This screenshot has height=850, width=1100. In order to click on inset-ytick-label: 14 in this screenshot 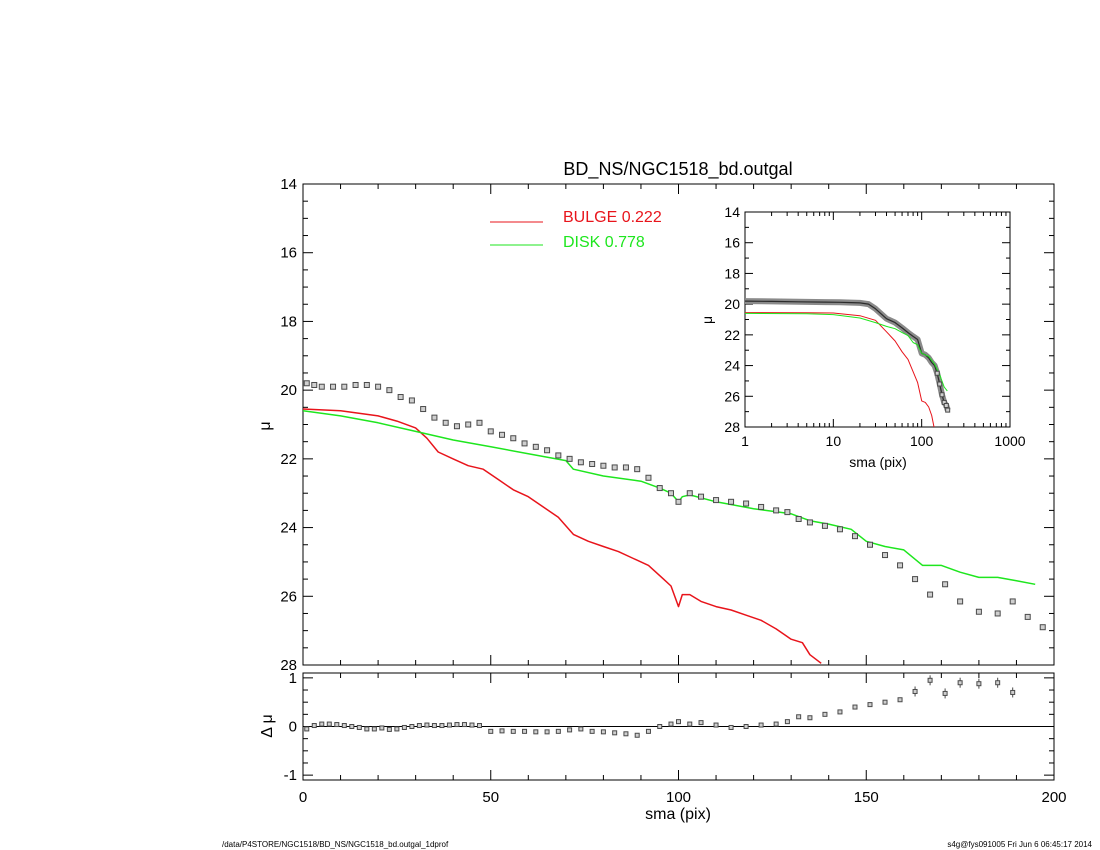, I will do `click(732, 212)`.